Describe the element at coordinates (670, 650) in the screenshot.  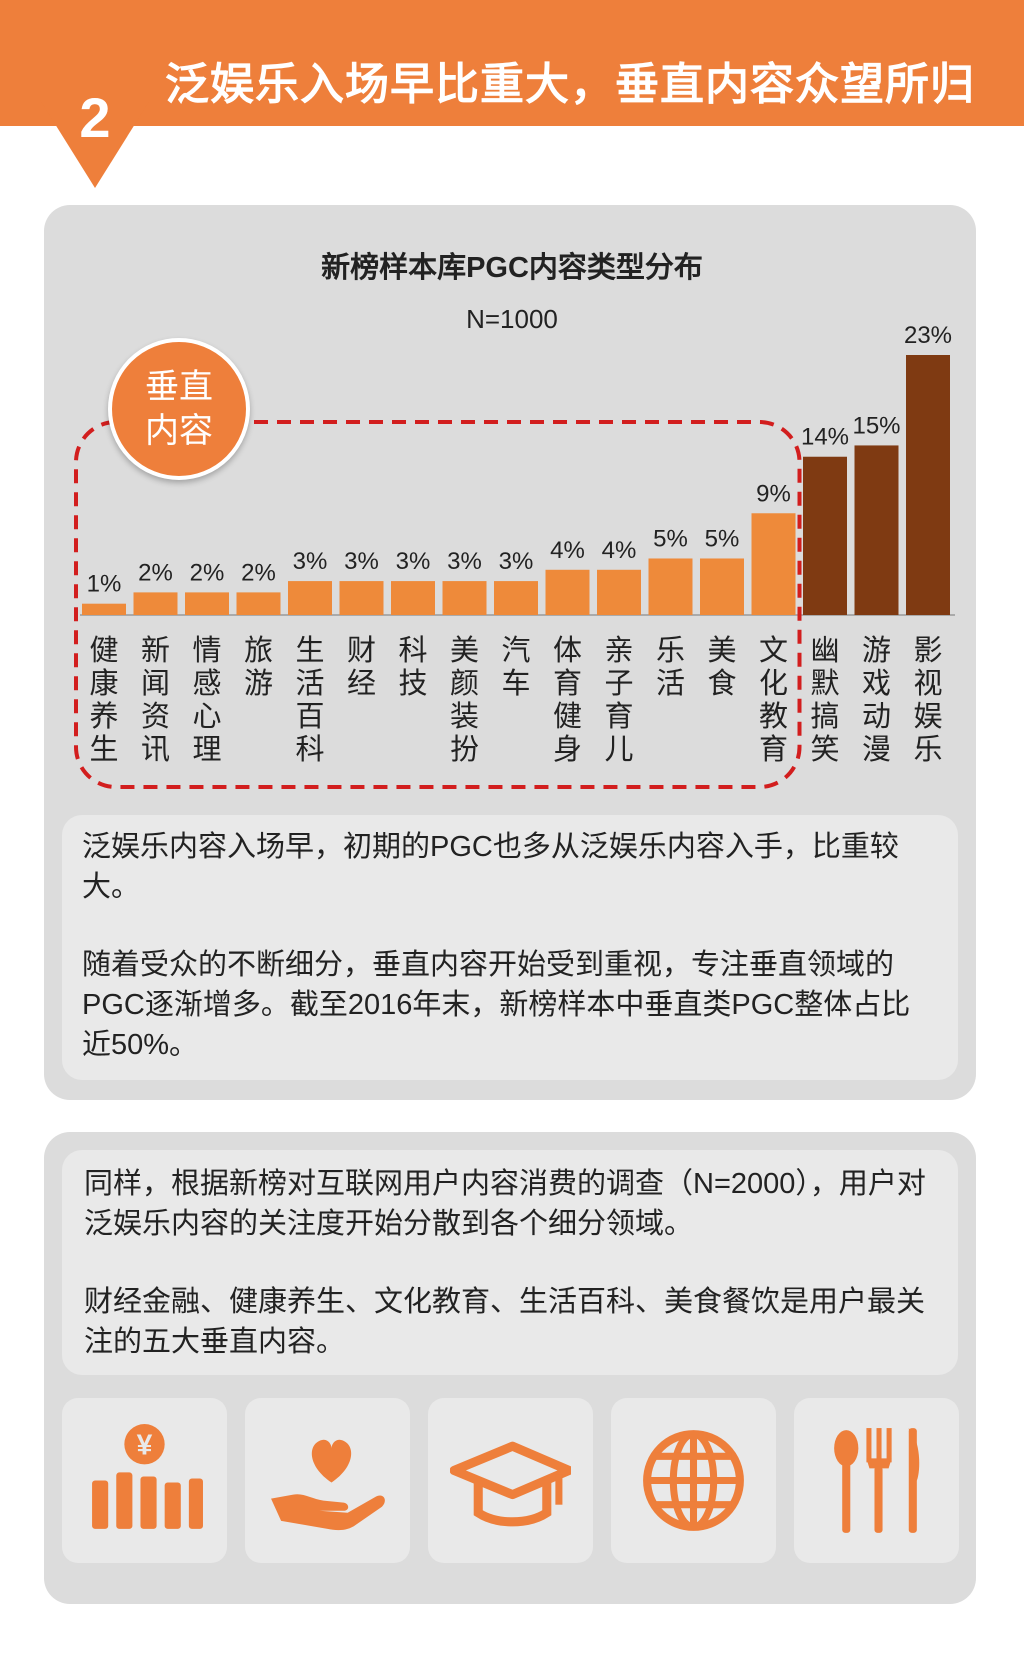
I see `category-label-11-char-0: 乐` at that location.